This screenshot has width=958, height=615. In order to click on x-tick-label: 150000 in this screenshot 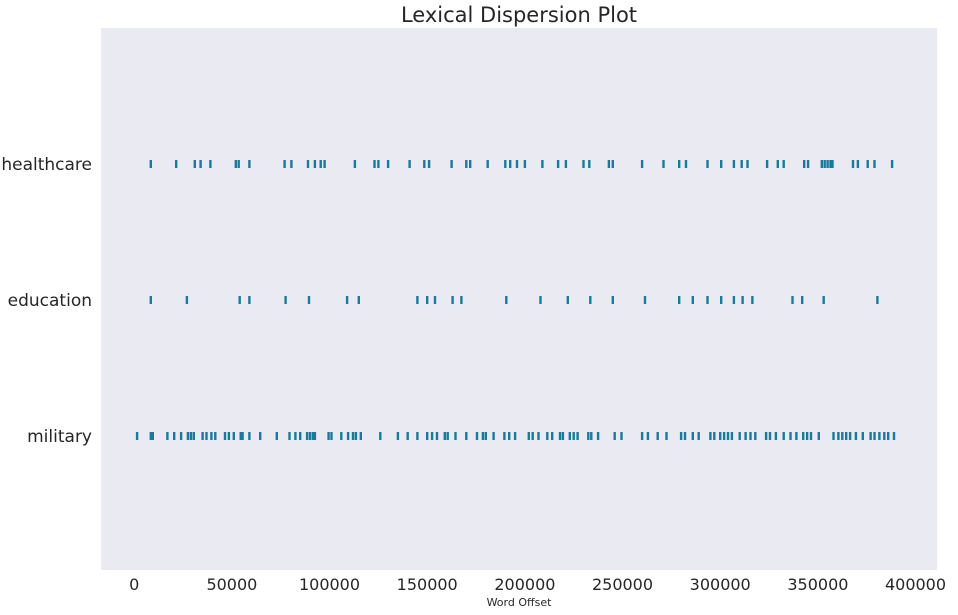, I will do `click(427, 584)`.